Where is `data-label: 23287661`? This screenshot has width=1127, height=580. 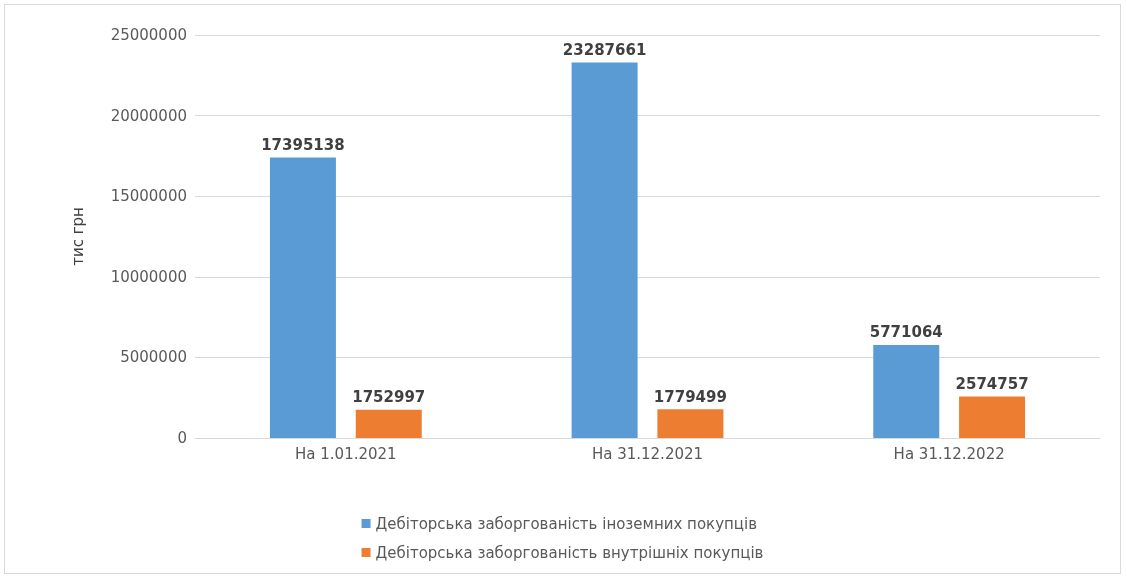
data-label: 23287661 is located at coordinates (604, 50).